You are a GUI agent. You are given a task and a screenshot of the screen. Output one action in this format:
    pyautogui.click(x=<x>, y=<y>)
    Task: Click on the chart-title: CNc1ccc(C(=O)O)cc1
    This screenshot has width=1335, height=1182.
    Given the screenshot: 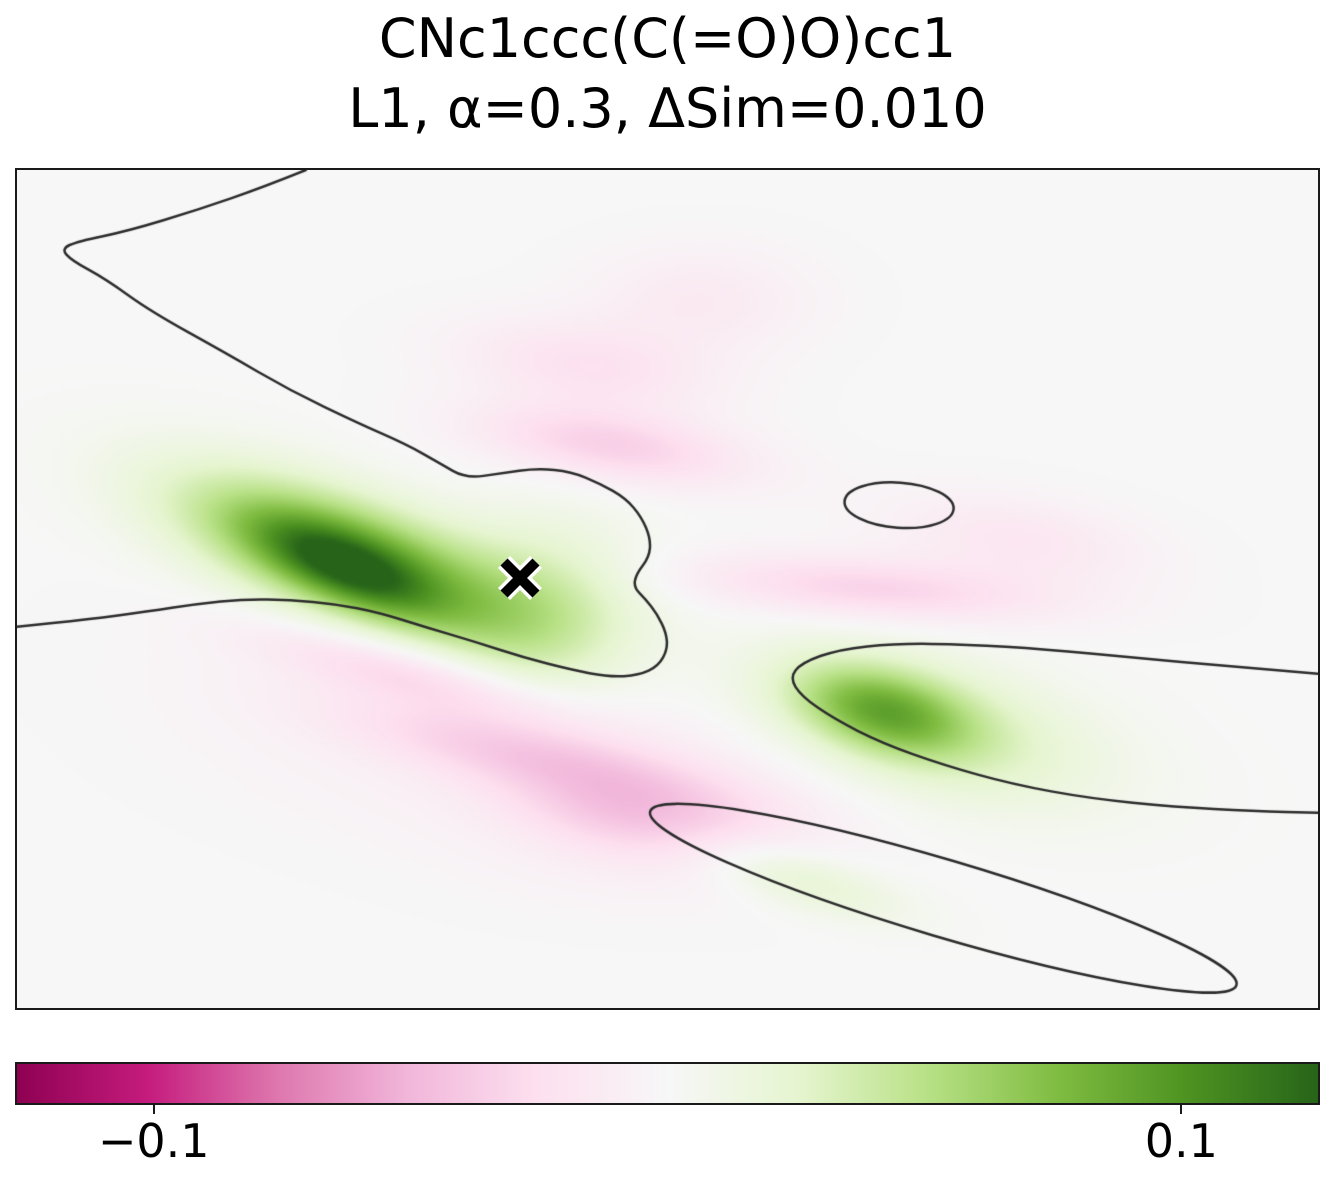 What is the action you would take?
    pyautogui.click(x=667, y=38)
    